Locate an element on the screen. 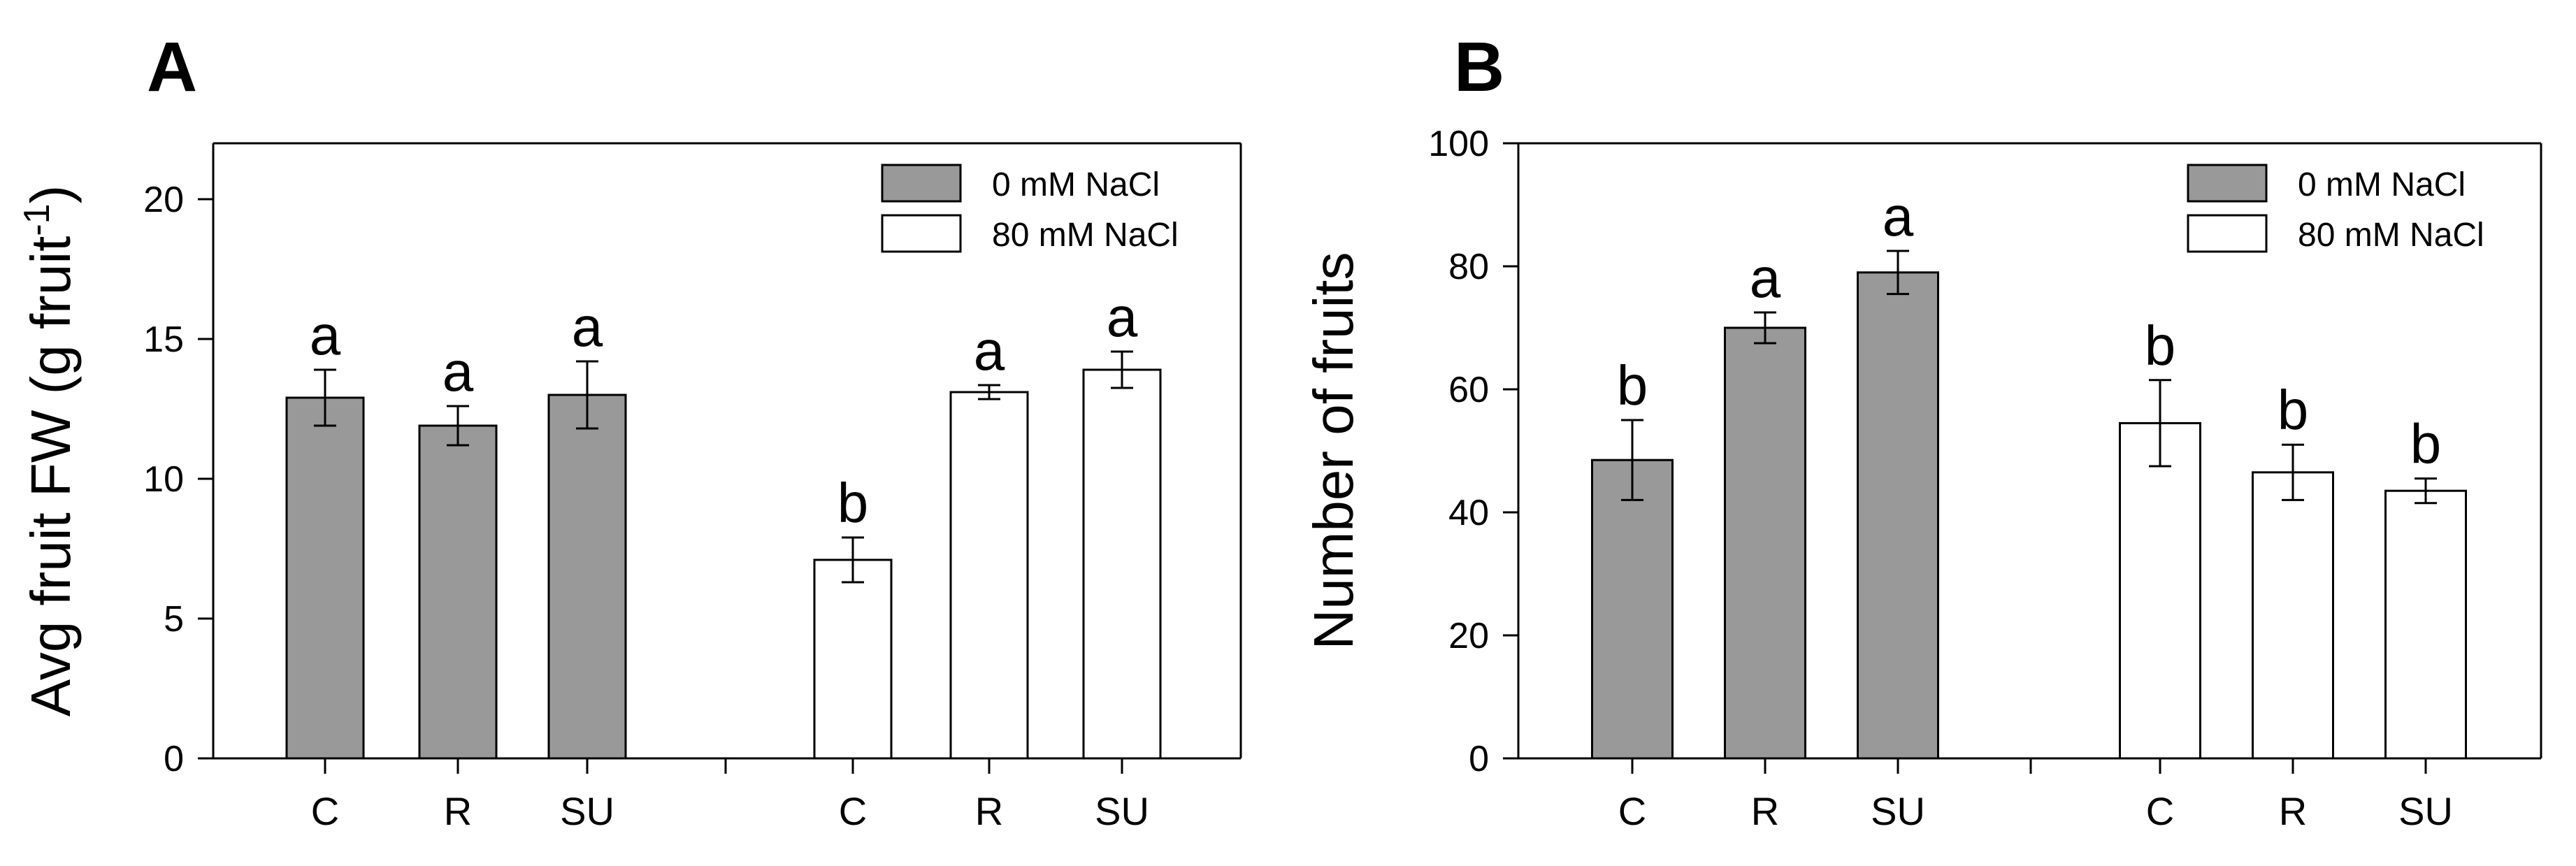  y-axis-label-superscript: -1 is located at coordinates (37, 220).